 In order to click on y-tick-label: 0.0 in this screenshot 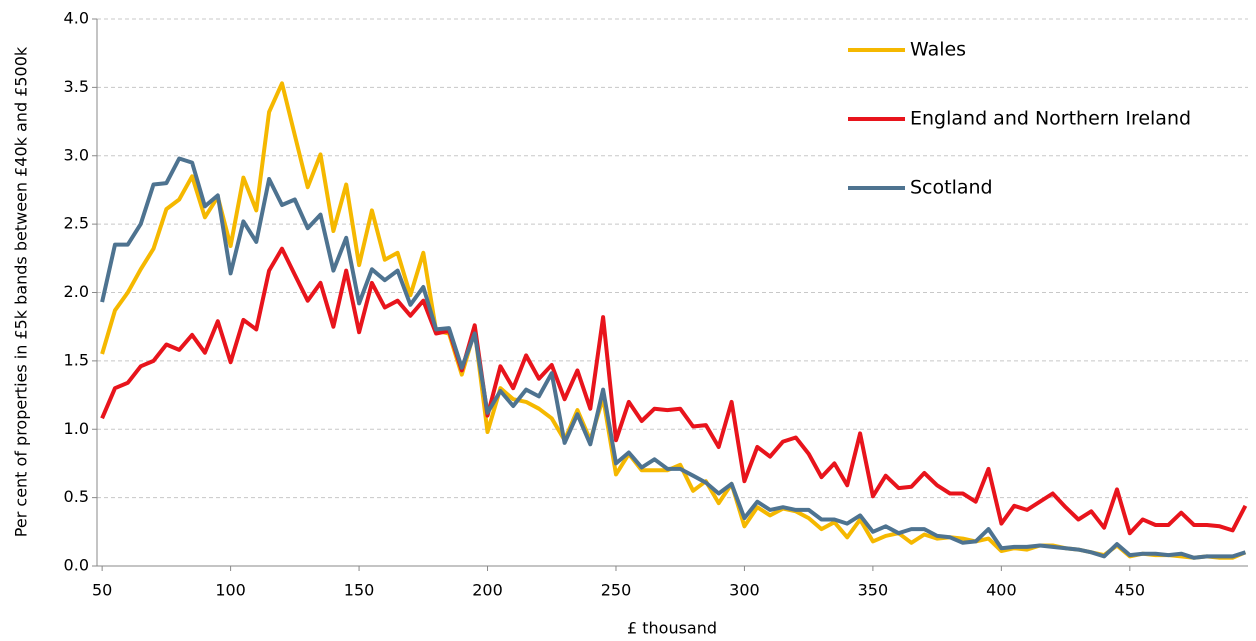, I will do `click(76, 565)`.